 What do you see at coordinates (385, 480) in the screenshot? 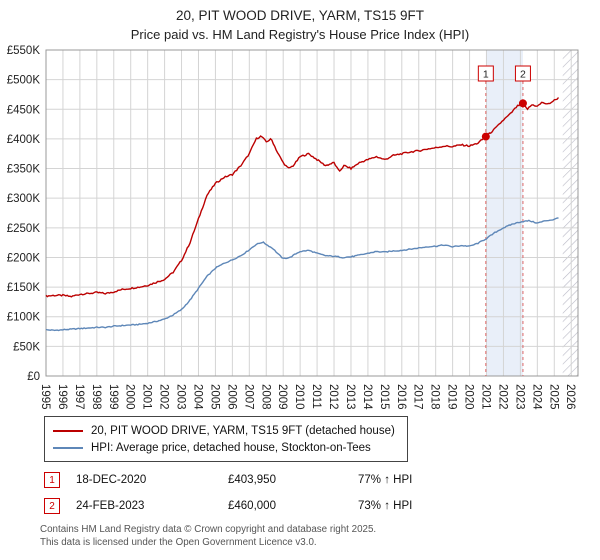
I see `sale-1-hpi: 77% ↑ HPI` at bounding box center [385, 480].